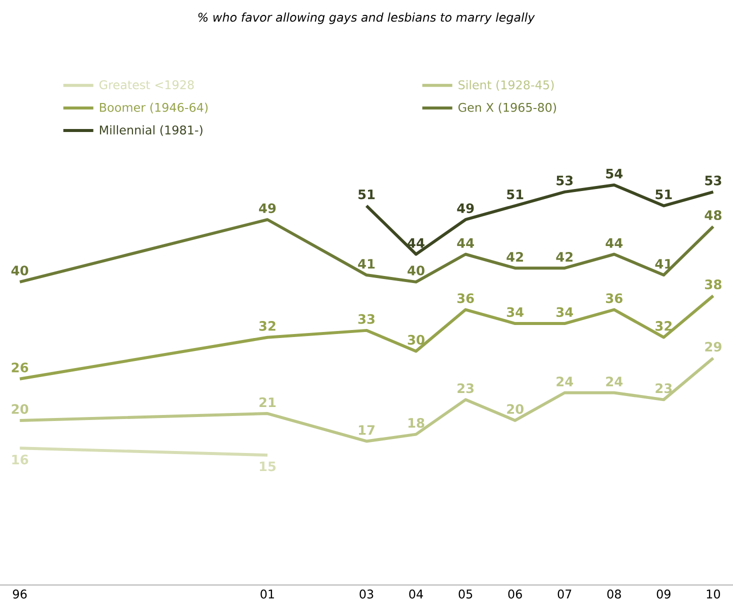 The width and height of the screenshot is (733, 607). What do you see at coordinates (20, 459) in the screenshot?
I see `data-label: 16` at bounding box center [20, 459].